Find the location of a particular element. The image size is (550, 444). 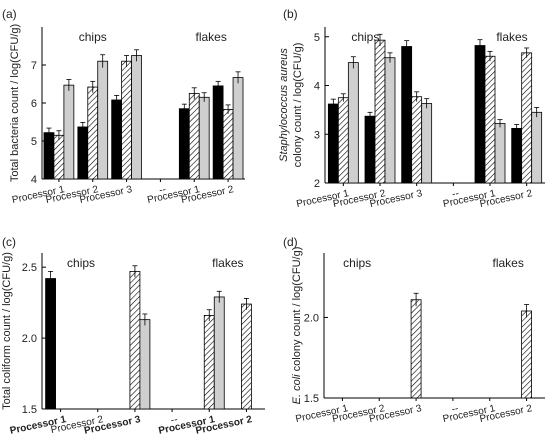

panel-label: (a) is located at coordinates (9, 14).